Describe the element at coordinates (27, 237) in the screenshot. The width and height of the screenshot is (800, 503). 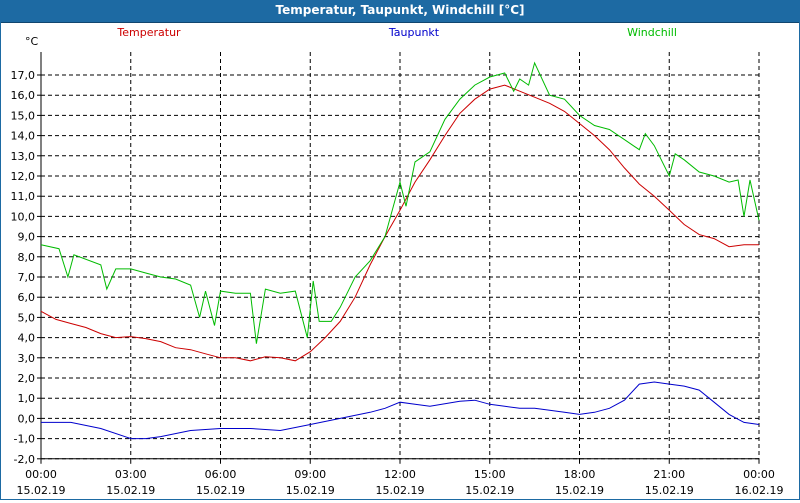
I see `y-tick-label: 9,0` at that location.